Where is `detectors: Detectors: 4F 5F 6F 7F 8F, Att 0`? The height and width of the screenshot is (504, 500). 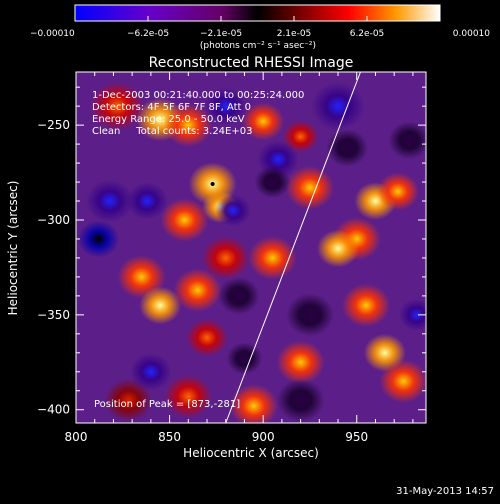
detectors: Detectors: 4F 5F 6F 7F 8F, Att 0 is located at coordinates (171, 107).